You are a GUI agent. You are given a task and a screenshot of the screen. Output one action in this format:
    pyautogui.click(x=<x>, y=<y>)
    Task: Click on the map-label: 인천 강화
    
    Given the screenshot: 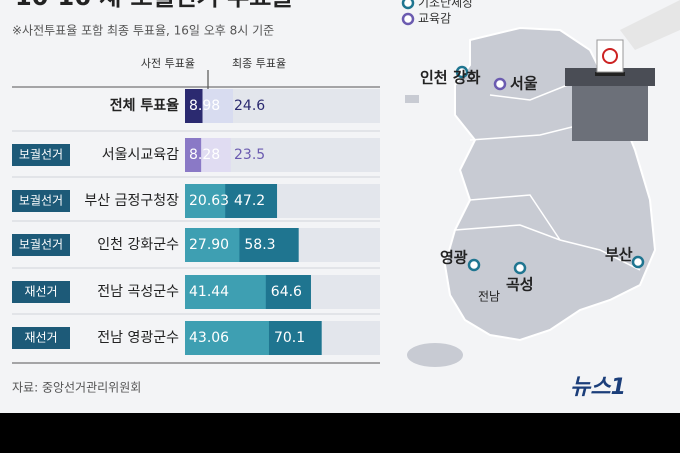 What is the action you would take?
    pyautogui.click(x=450, y=78)
    